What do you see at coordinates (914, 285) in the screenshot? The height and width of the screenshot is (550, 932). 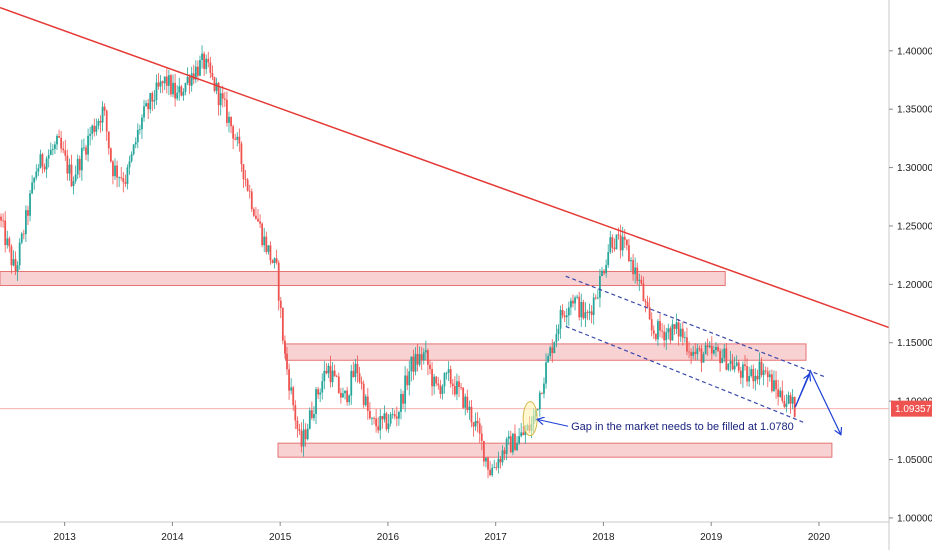 I see `y-tick-label: 1.20000` at bounding box center [914, 285].